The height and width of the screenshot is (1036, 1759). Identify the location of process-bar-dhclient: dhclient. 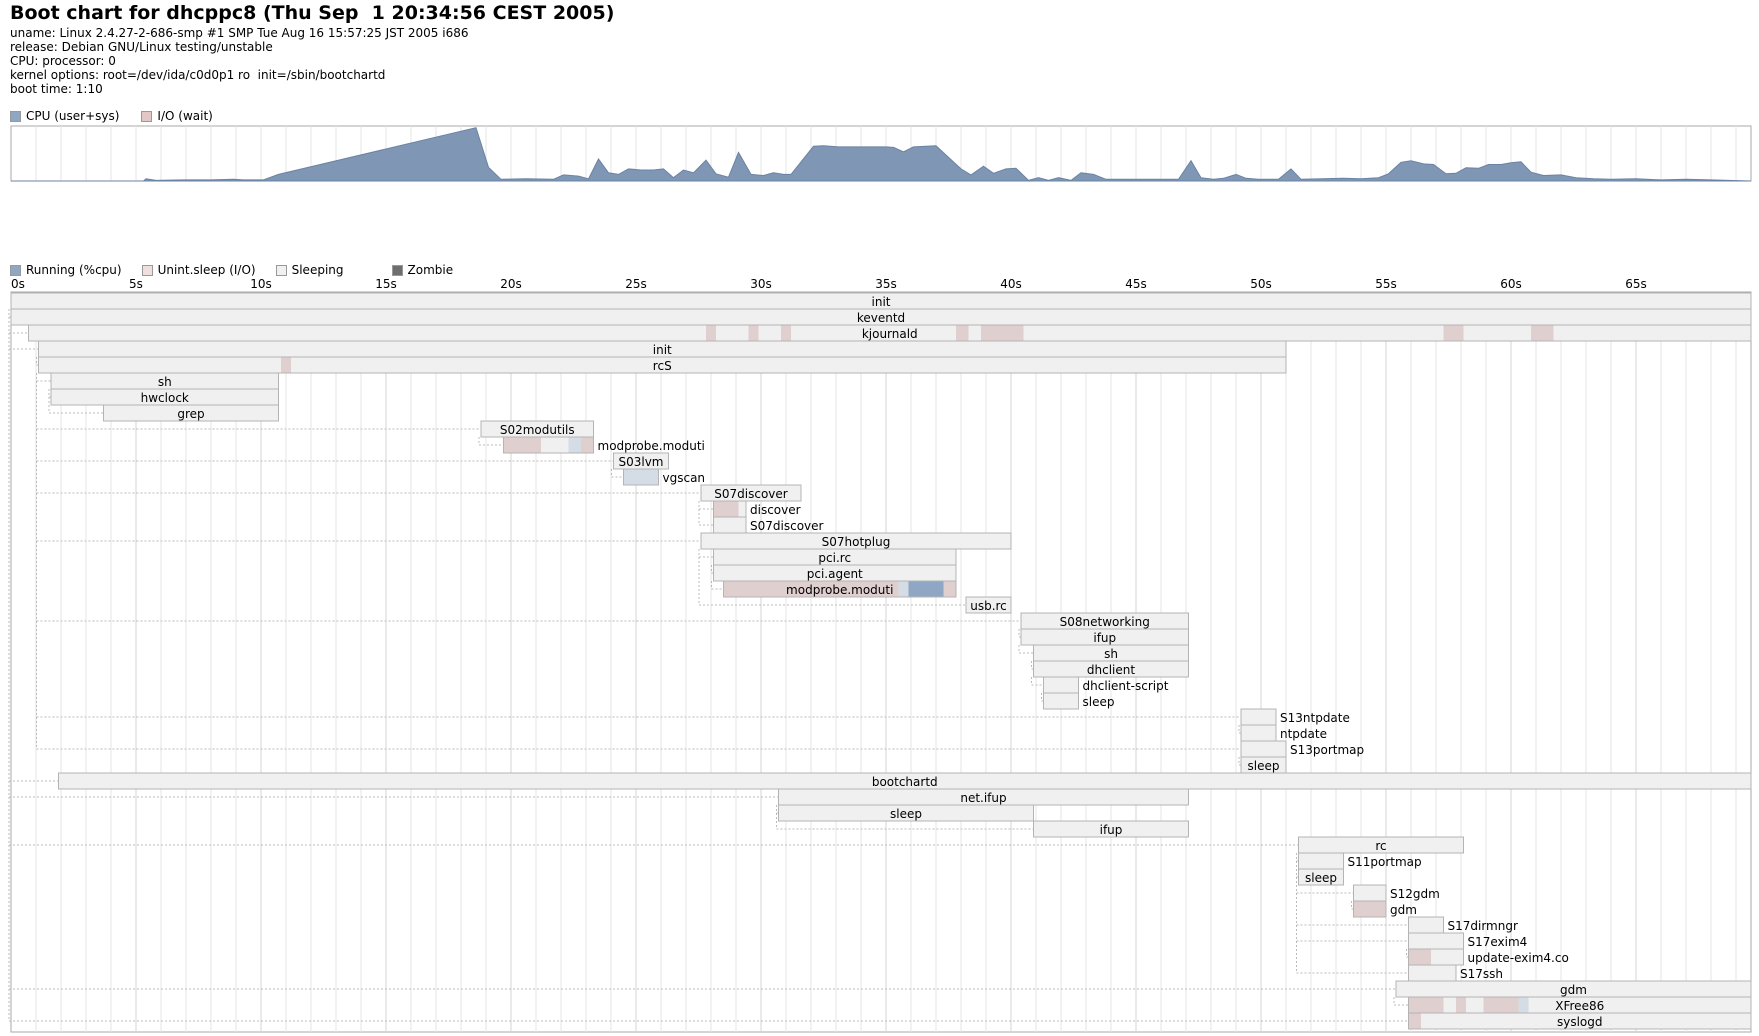
(1111, 669).